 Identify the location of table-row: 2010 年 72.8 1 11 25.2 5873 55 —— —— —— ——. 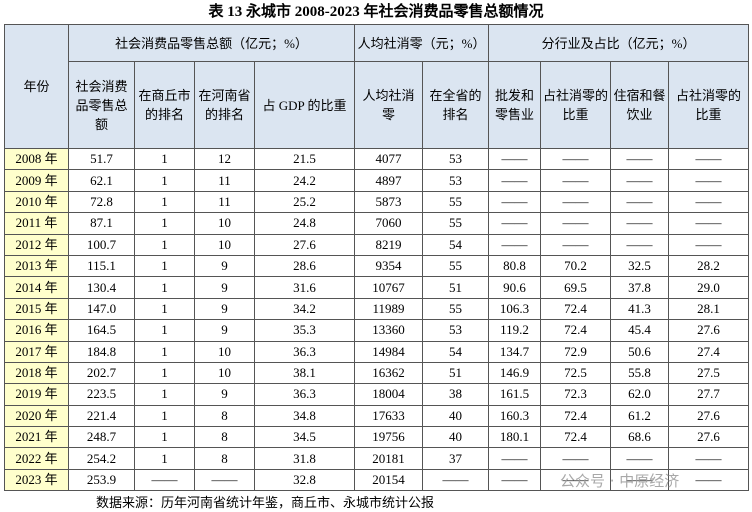
(377, 202).